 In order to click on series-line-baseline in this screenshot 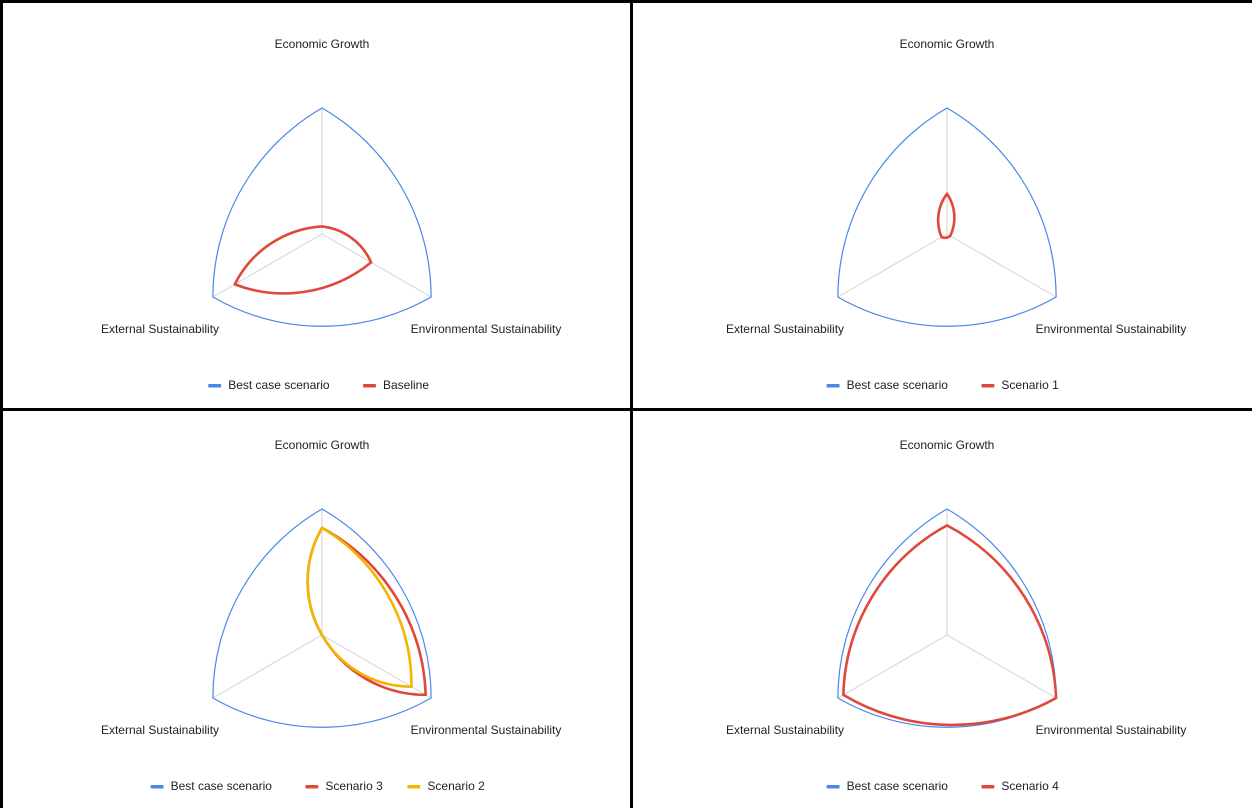, I will do `click(303, 260)`.